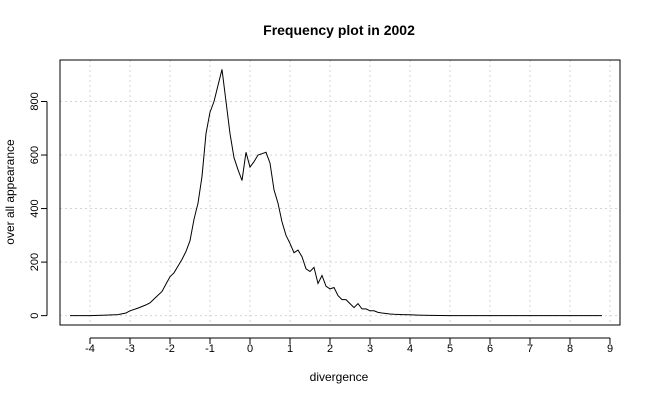 This screenshot has height=400, width=650. Describe the element at coordinates (349, 346) in the screenshot. I see `x-axis: -4 -3 -2 -1 0 1 2 3 4 5 6 7 8 9` at that location.